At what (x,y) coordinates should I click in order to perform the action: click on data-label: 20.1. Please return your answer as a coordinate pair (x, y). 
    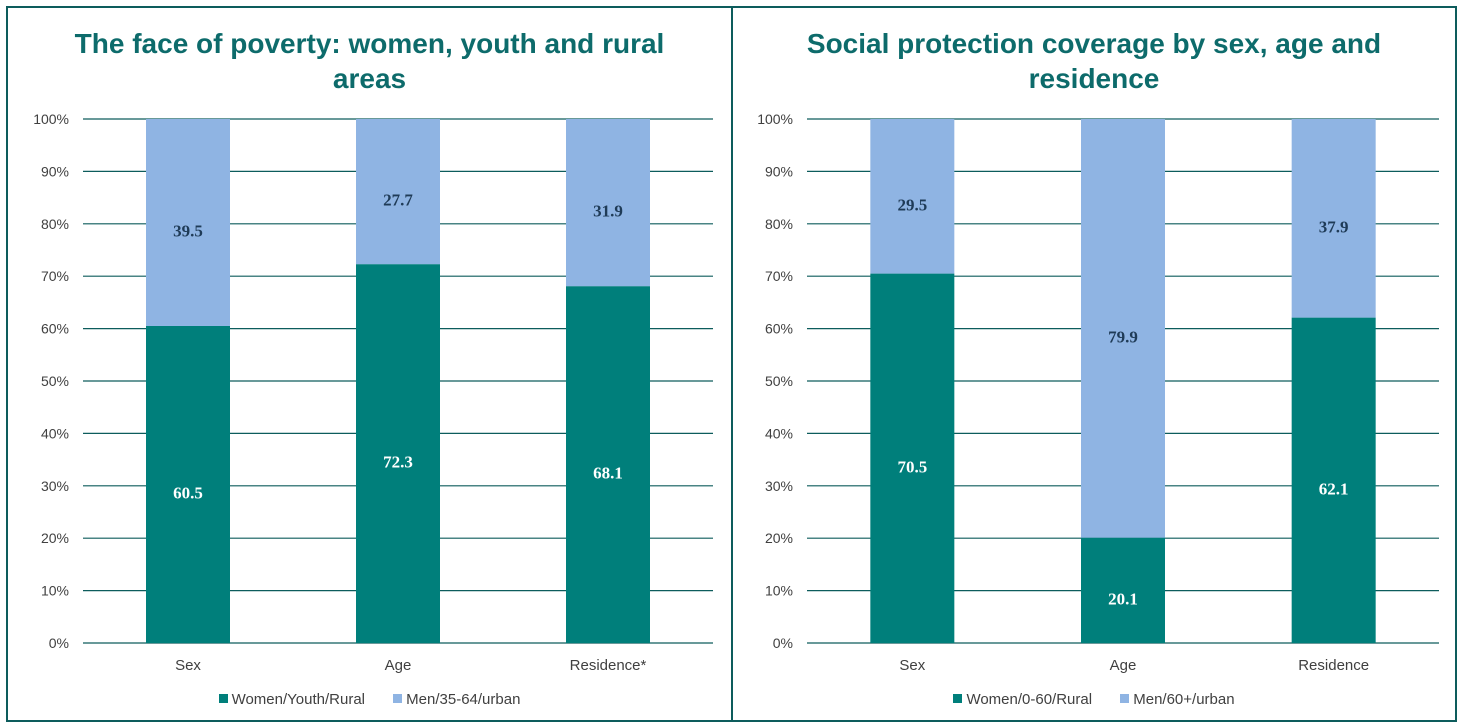
    Looking at the image, I should click on (1123, 598).